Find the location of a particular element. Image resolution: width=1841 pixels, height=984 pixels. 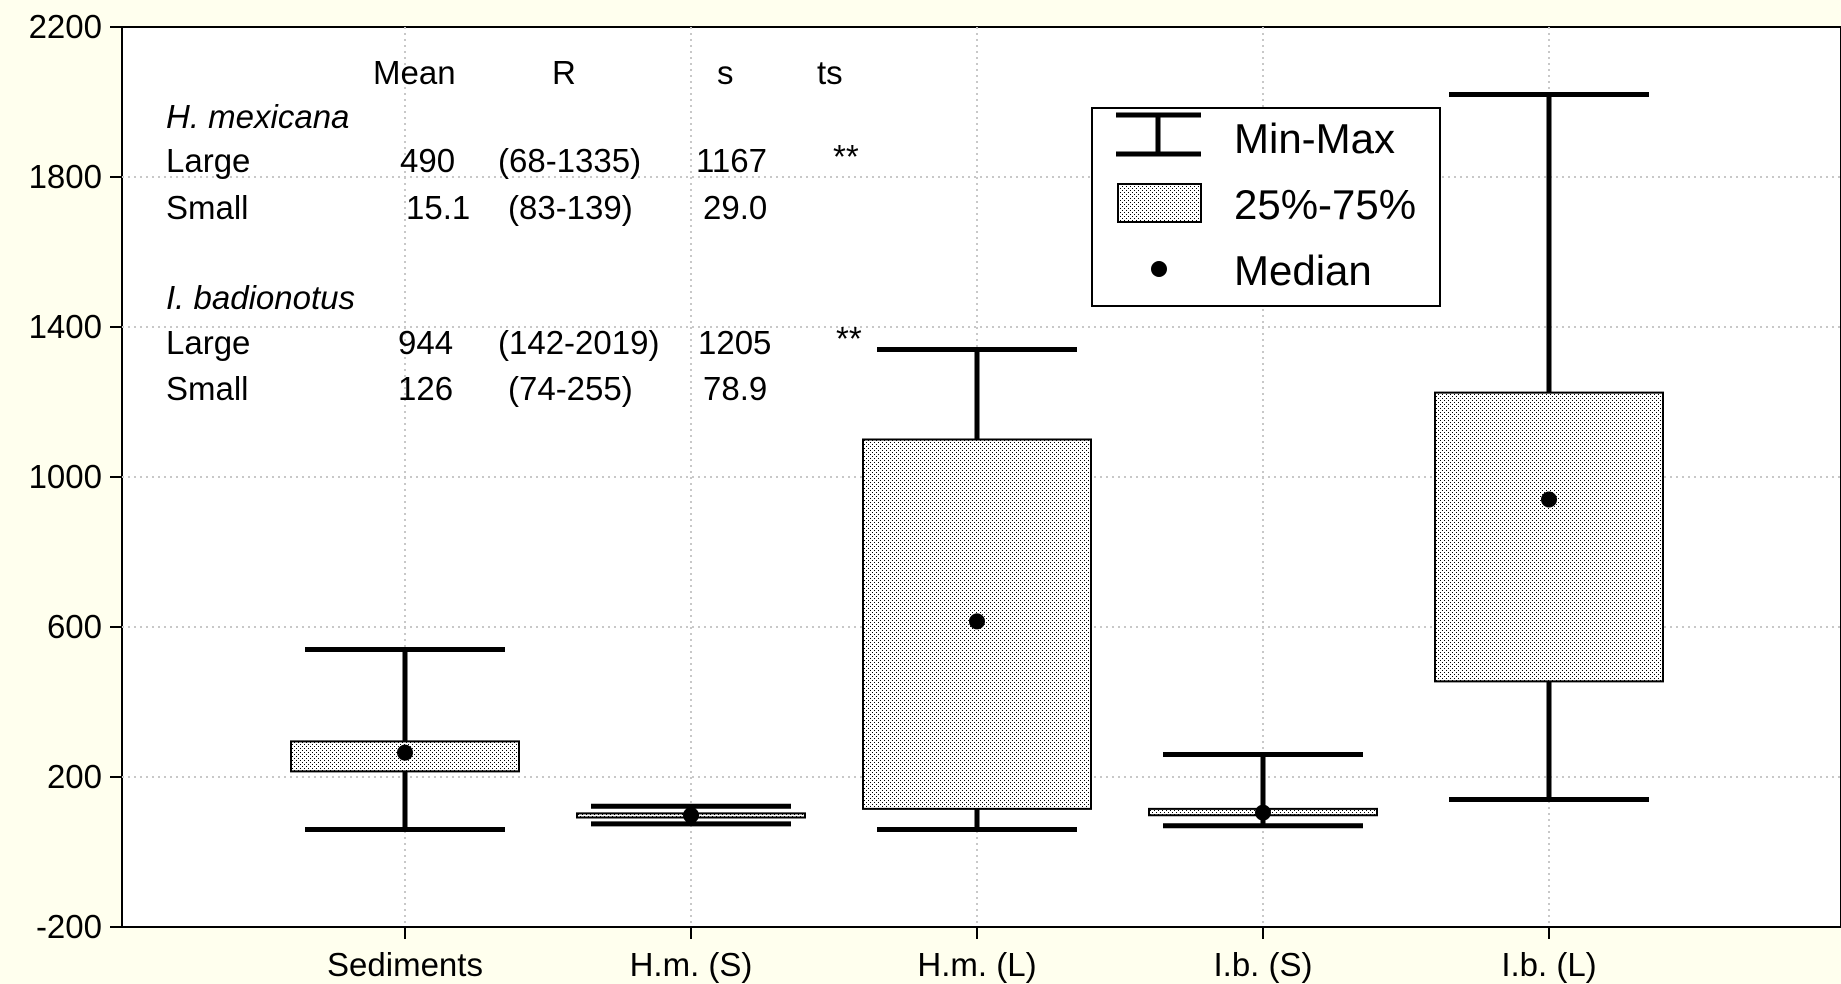

legend-label-median: Median is located at coordinates (1303, 270).